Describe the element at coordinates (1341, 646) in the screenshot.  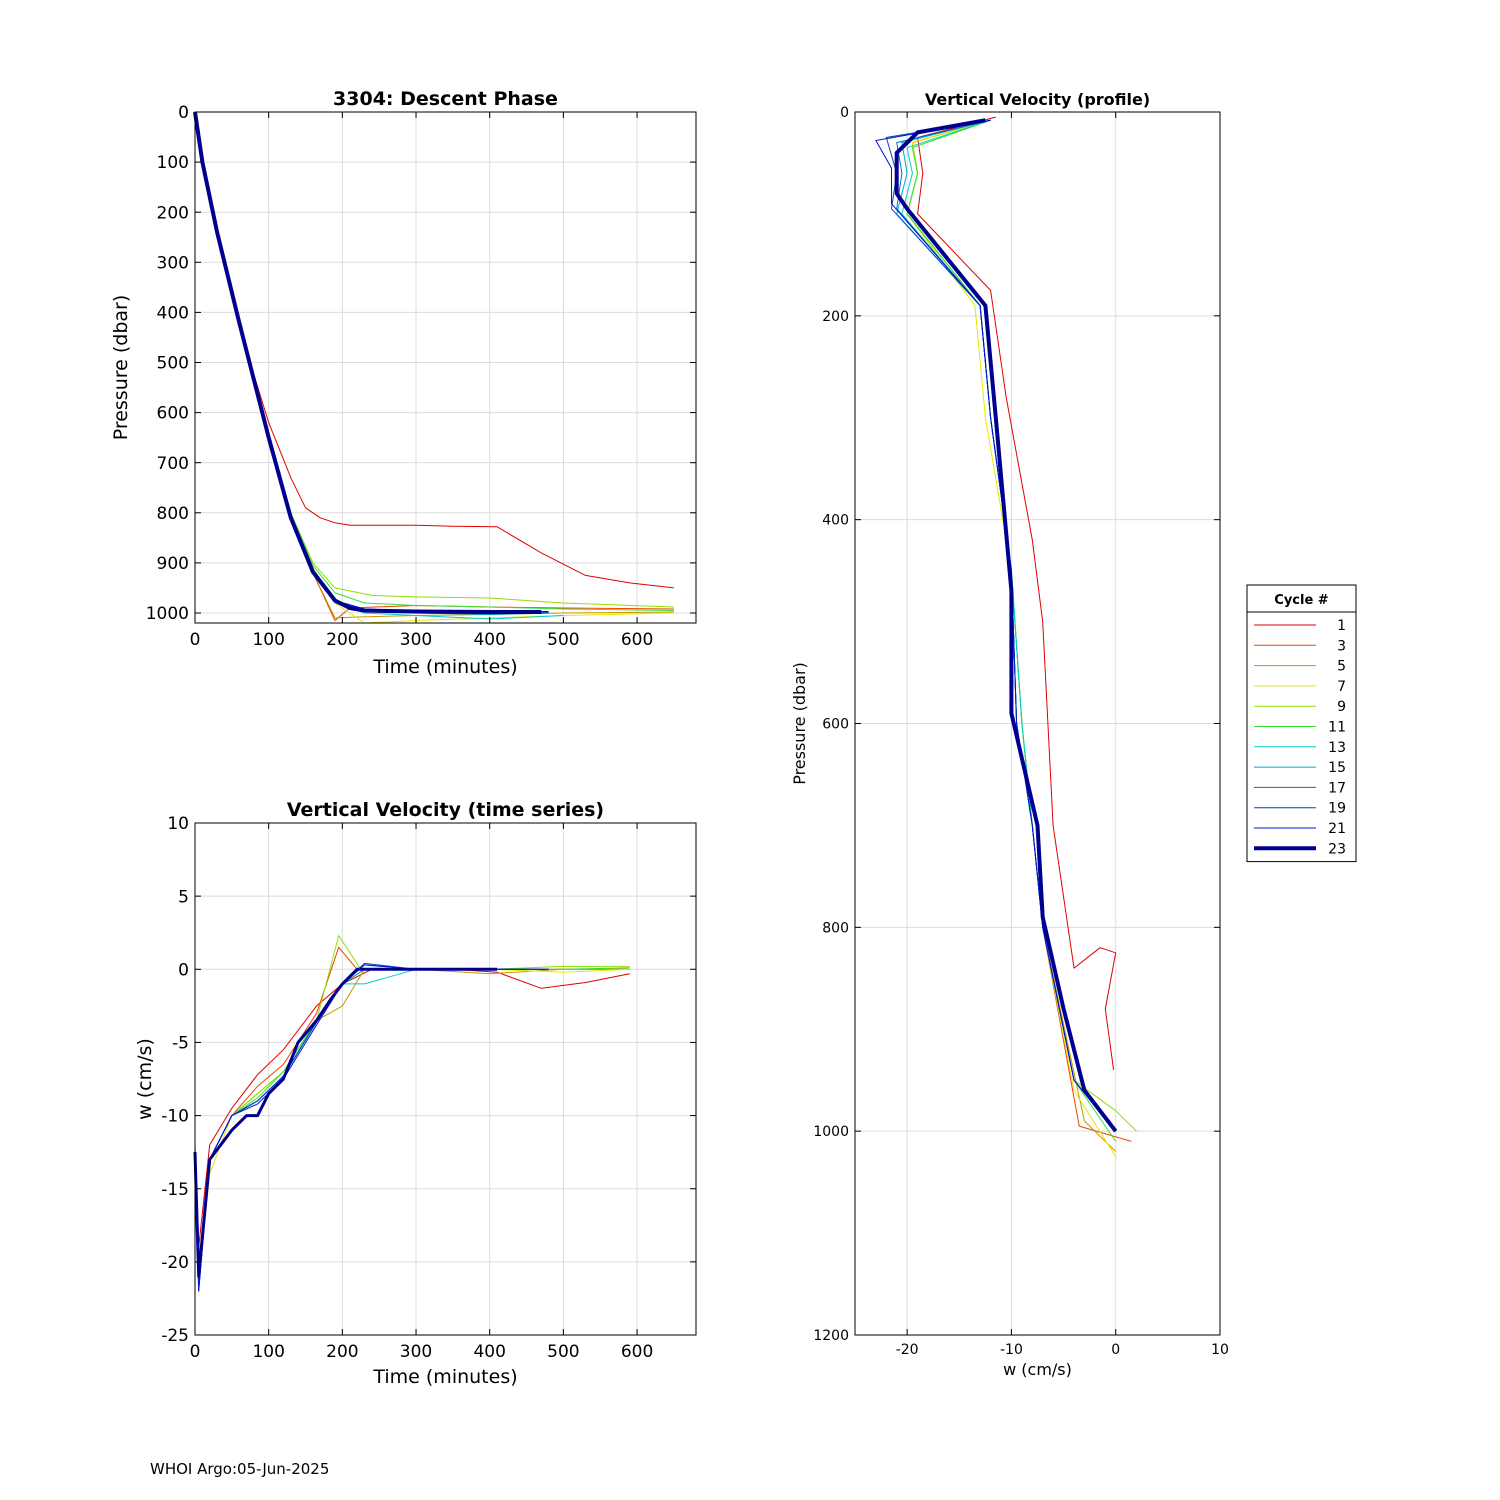
I see `legend-label-cycle-3: 3` at that location.